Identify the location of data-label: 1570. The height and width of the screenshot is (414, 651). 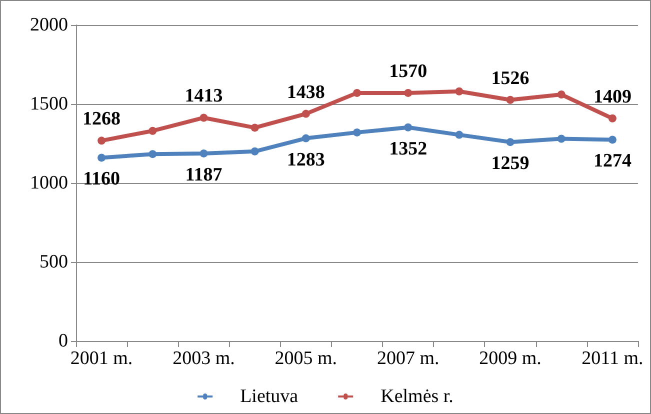
(408, 71).